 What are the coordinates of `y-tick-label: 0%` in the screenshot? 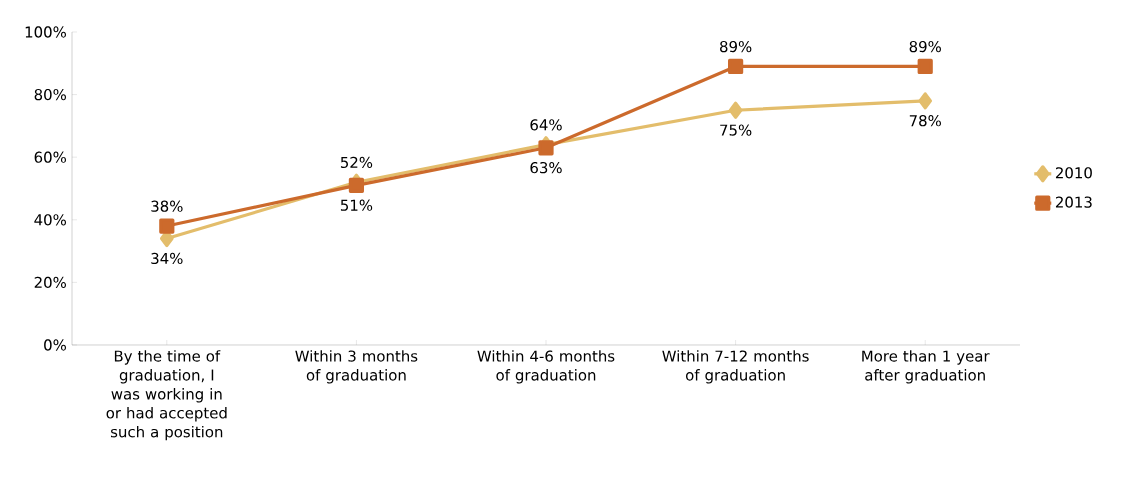 It's located at (55, 345).